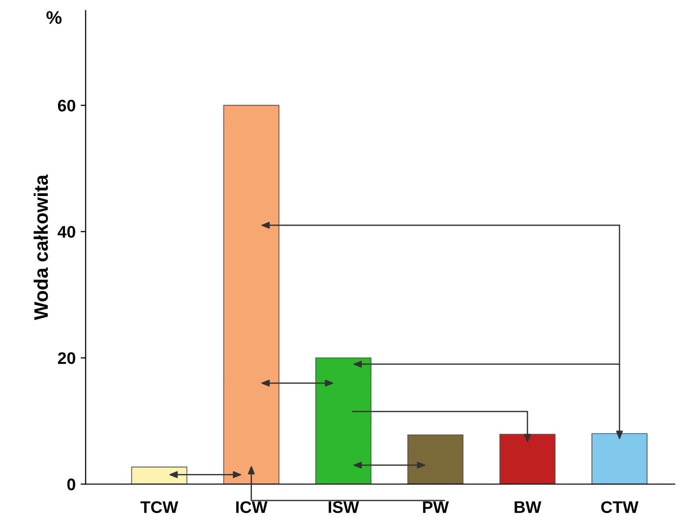 The height and width of the screenshot is (532, 685). I want to click on y-tick-label: 60, so click(67, 106).